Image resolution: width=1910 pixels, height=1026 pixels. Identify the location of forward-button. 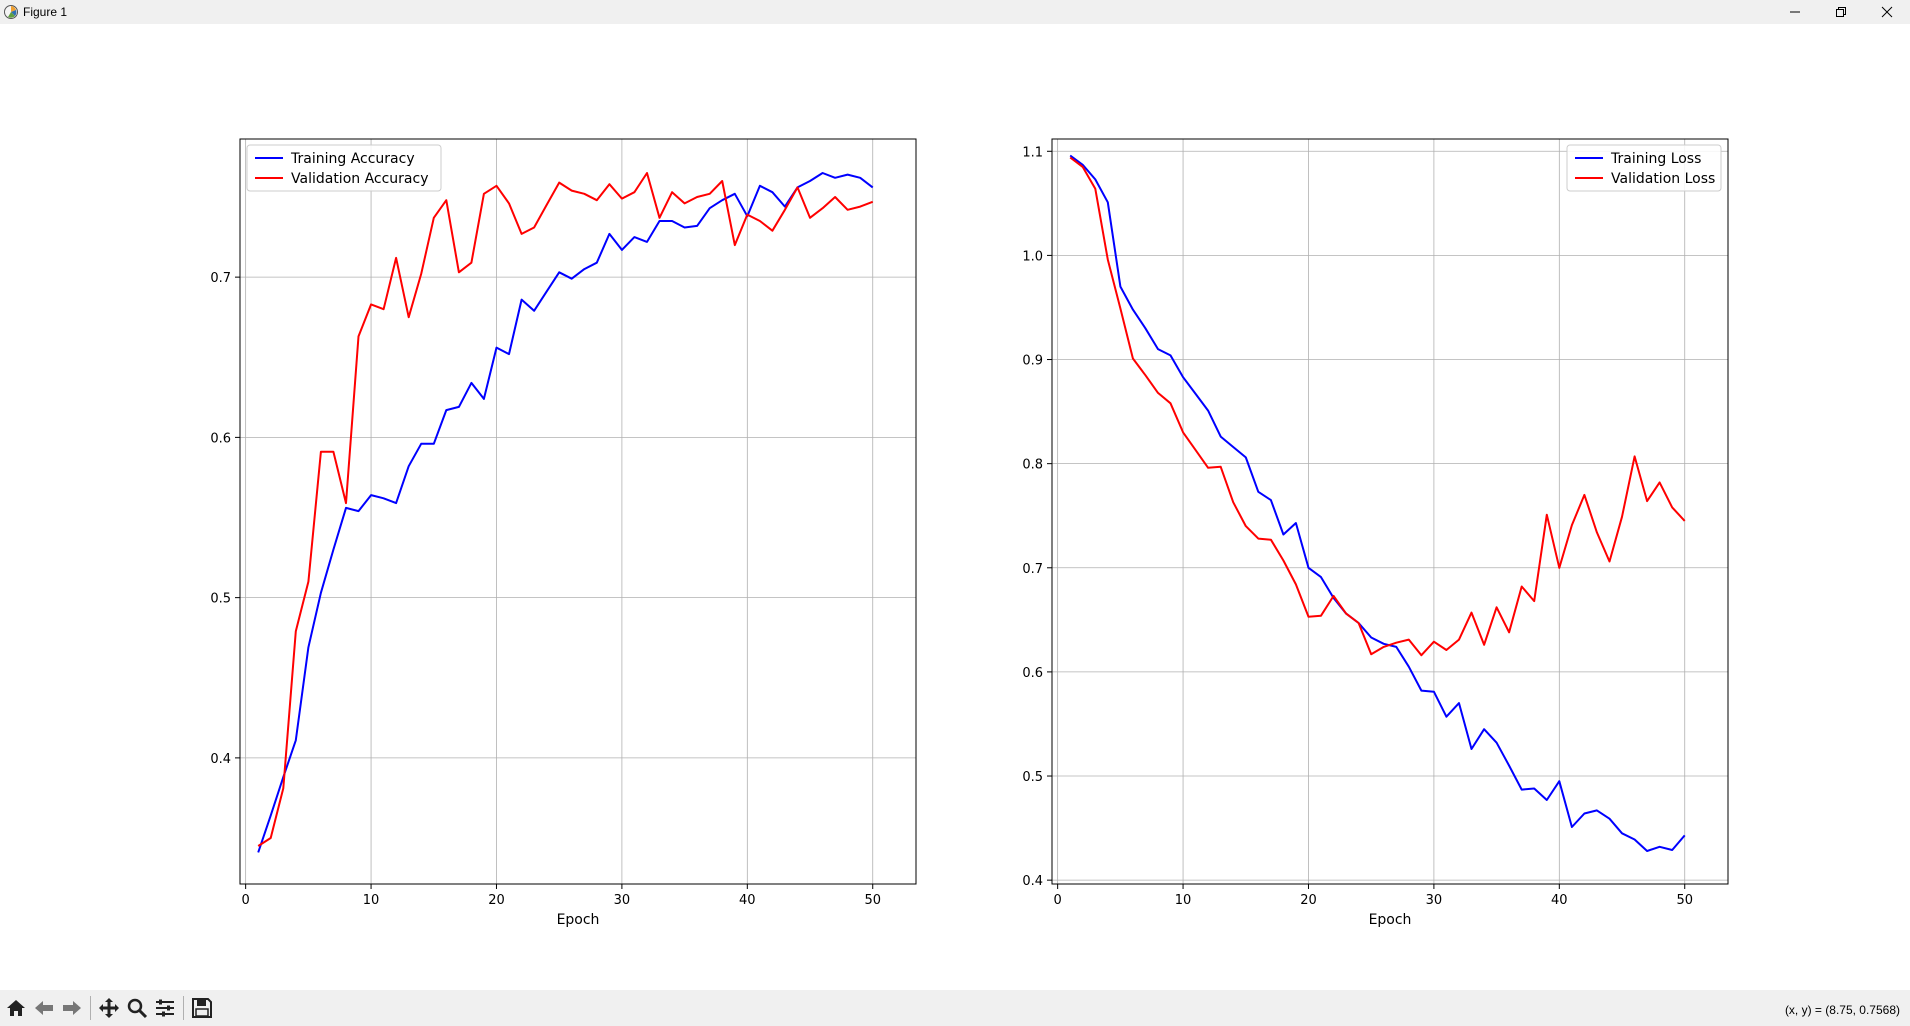
(72, 1008).